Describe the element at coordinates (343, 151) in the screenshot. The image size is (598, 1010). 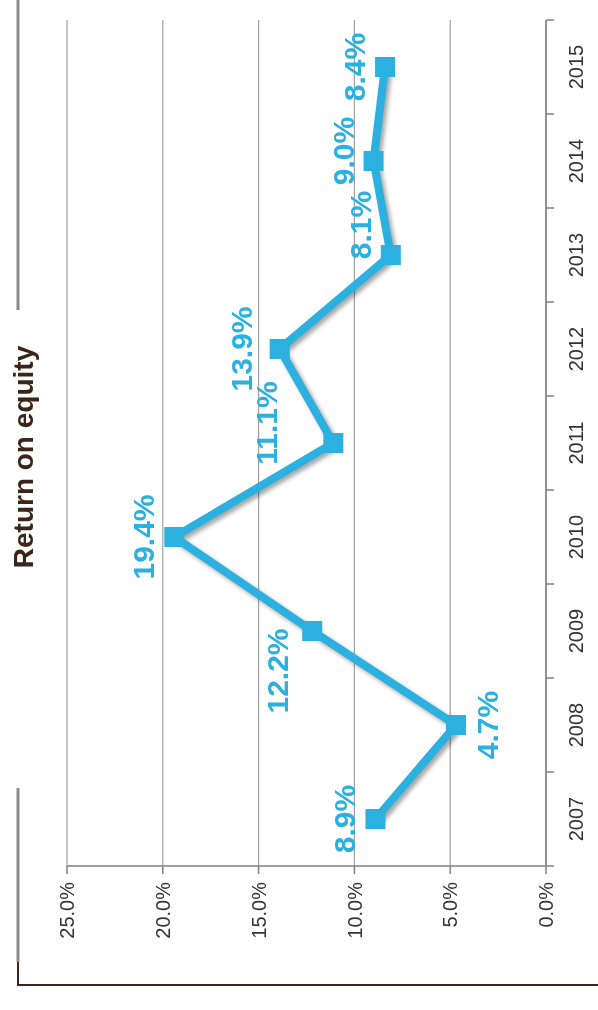
I see `data-label: 9.0%` at that location.